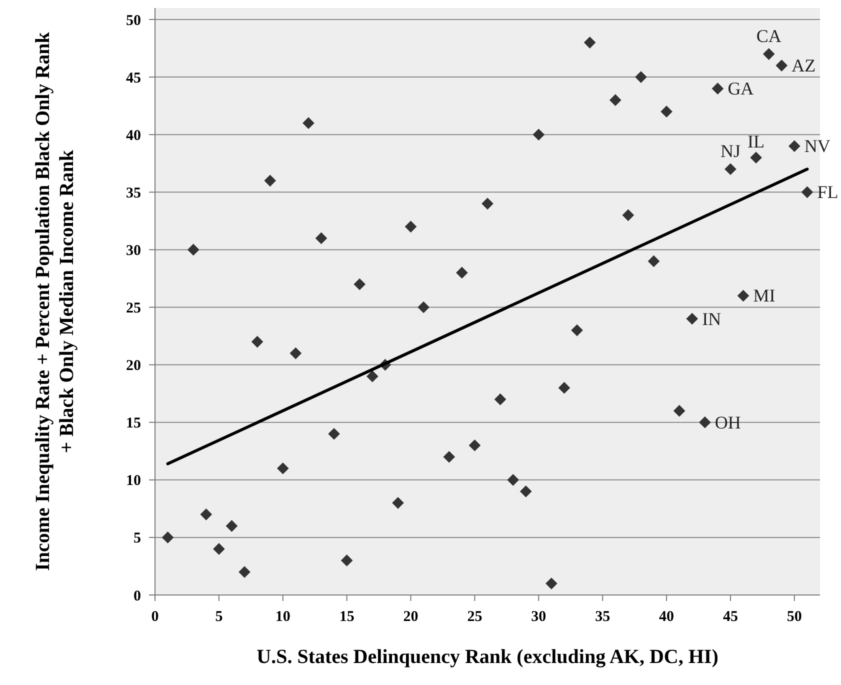 This screenshot has width=841, height=685. Describe the element at coordinates (133, 481) in the screenshot. I see `y-tick-label: 10` at that location.